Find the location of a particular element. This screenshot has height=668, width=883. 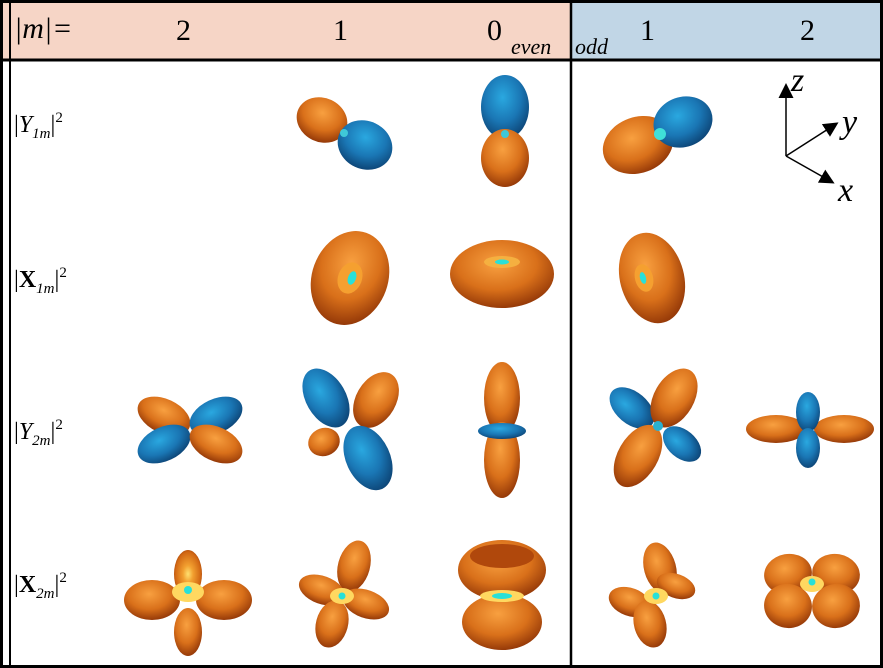

row-label-x1m: |X1m|2 is located at coordinates (40, 281).